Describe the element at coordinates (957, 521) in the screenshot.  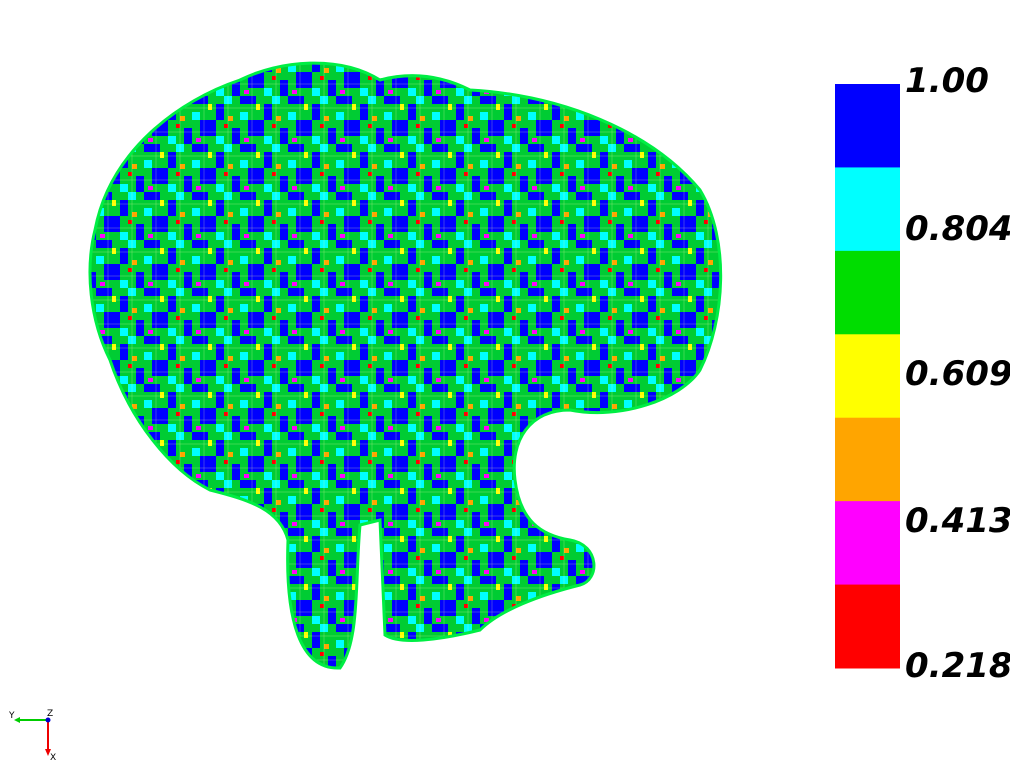
I see `legend-label: 0.413` at that location.